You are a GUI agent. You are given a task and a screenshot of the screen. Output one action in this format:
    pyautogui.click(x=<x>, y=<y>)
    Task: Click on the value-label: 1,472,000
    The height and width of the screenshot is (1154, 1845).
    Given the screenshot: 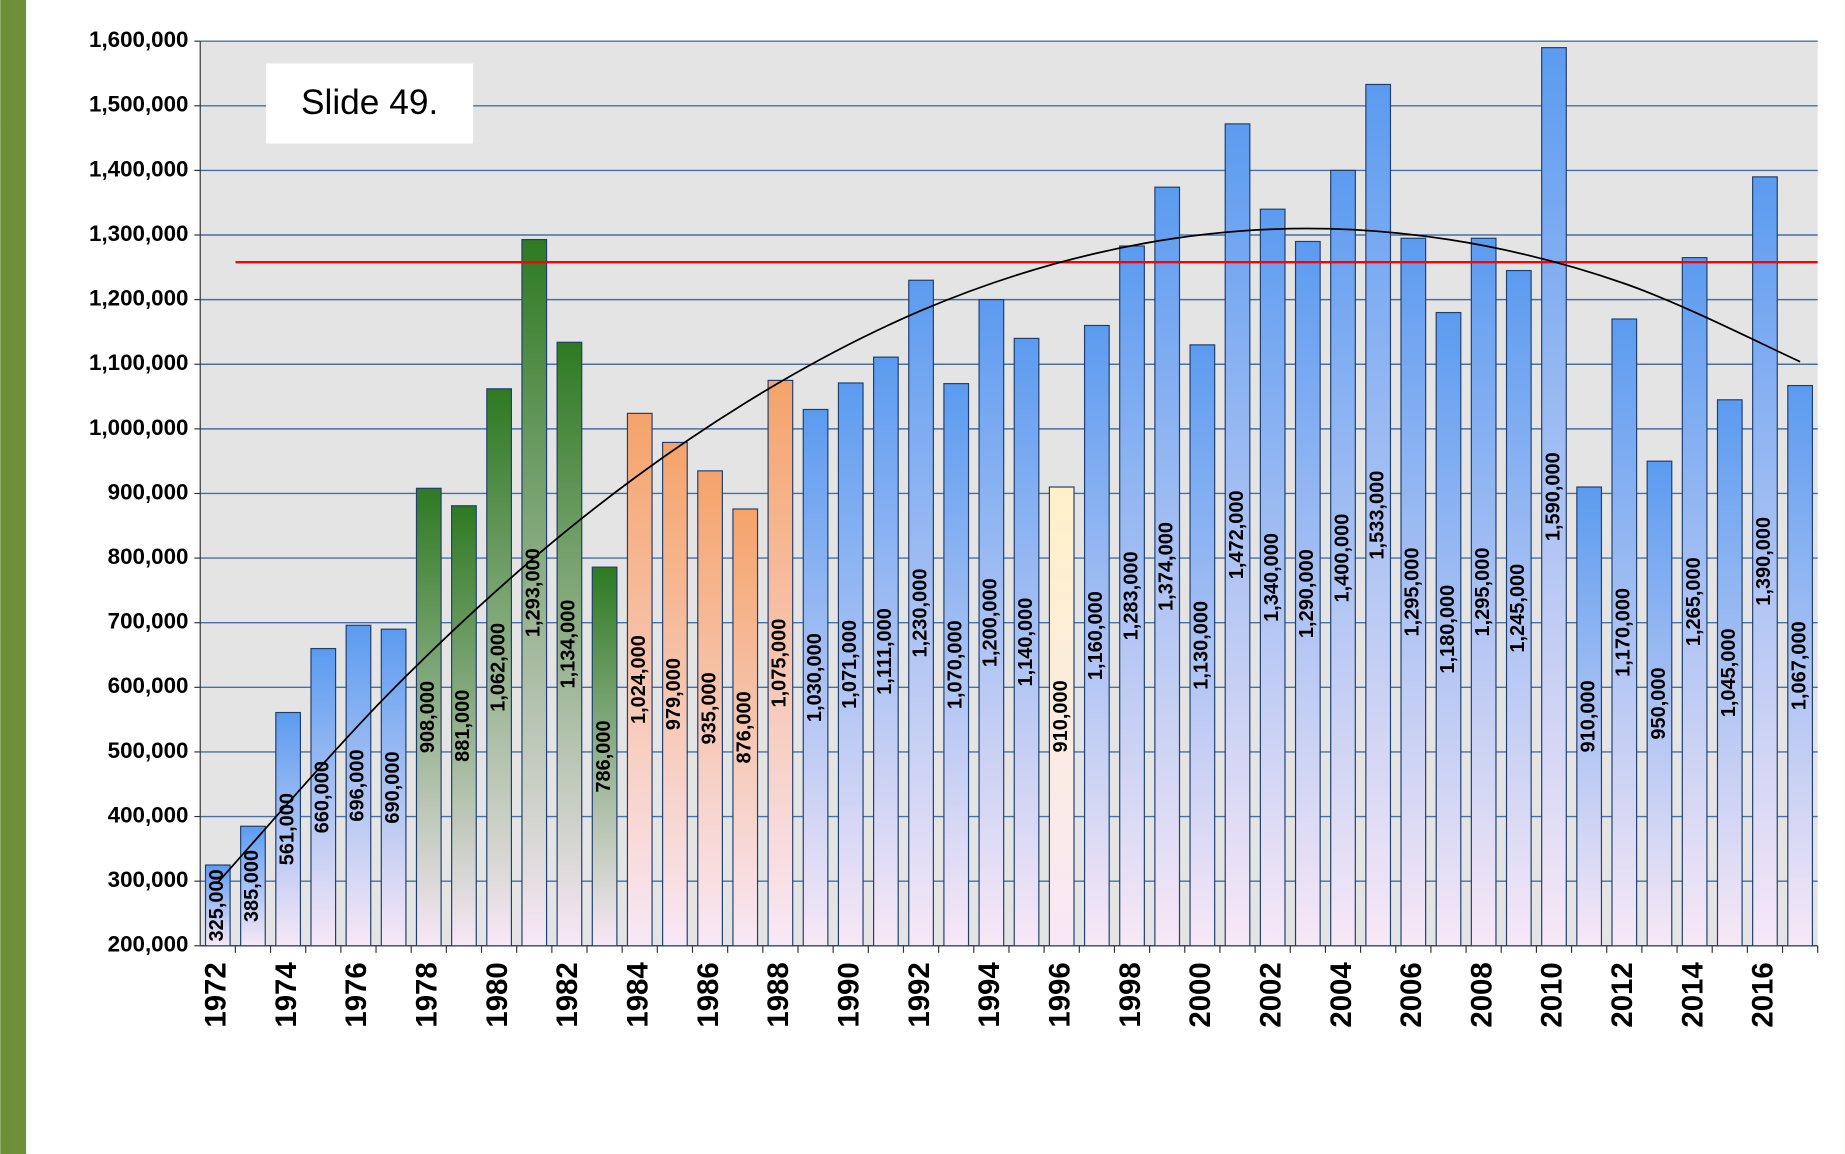 What is the action you would take?
    pyautogui.click(x=1237, y=534)
    